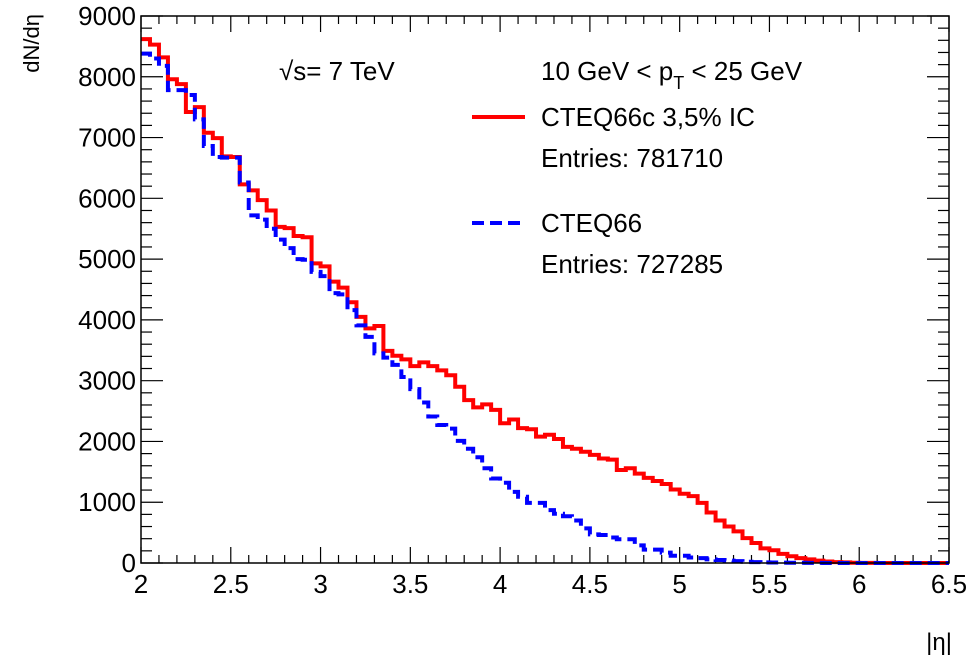 This screenshot has width=980, height=661. Describe the element at coordinates (231, 584) in the screenshot. I see `x-tick-label: 2.5` at that location.